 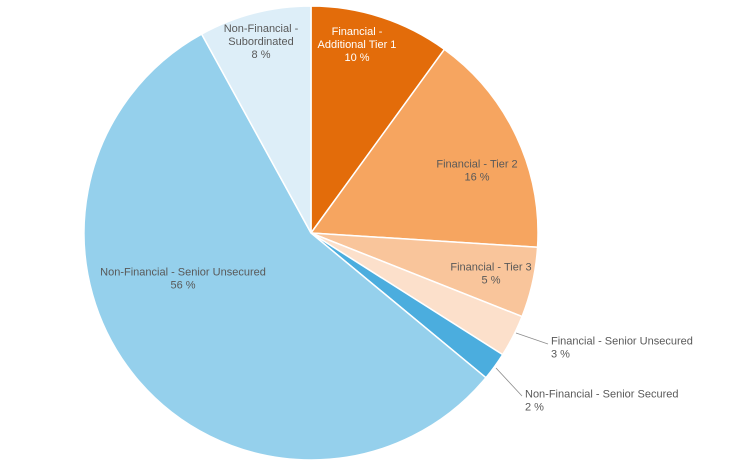 I want to click on data-label-category: Subordinated, so click(x=260, y=42).